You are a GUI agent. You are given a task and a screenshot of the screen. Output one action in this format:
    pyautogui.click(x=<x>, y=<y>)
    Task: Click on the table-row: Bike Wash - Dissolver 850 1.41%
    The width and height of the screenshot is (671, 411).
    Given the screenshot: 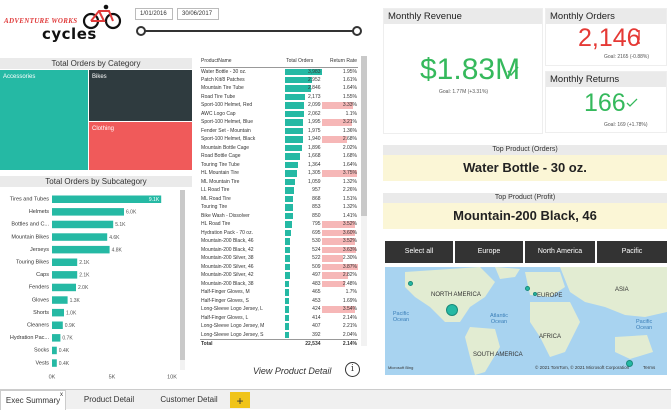 What is the action you would take?
    pyautogui.click(x=279, y=216)
    